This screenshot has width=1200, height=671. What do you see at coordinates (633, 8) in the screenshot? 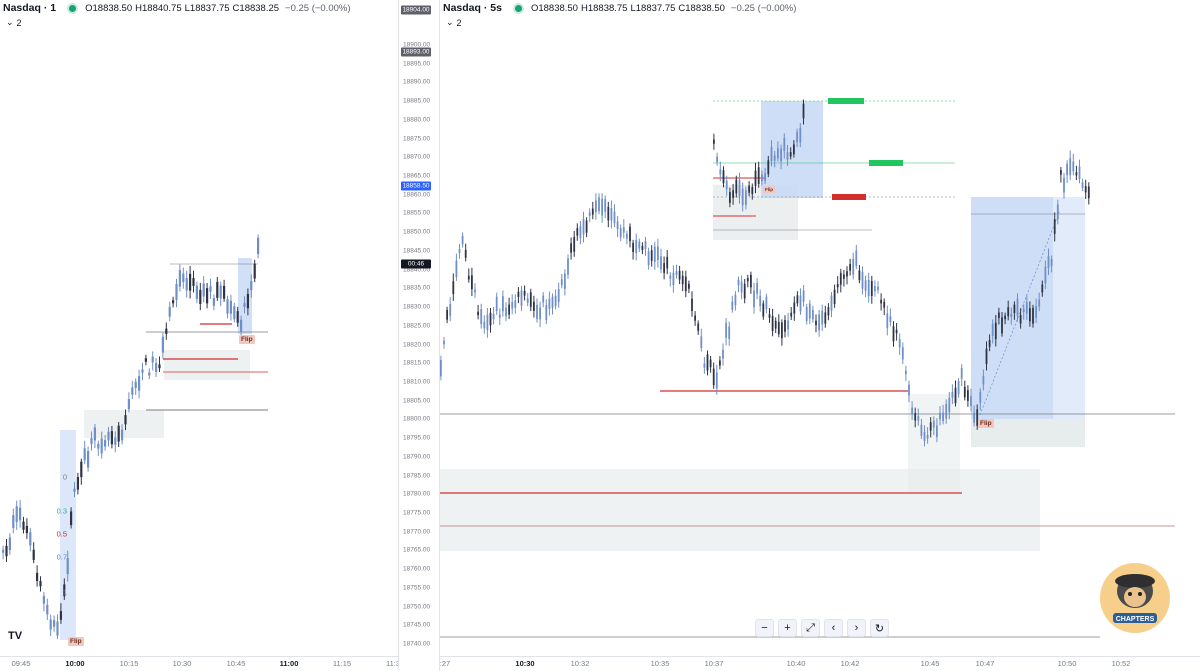
I see `ohlc-key: L` at bounding box center [633, 8].